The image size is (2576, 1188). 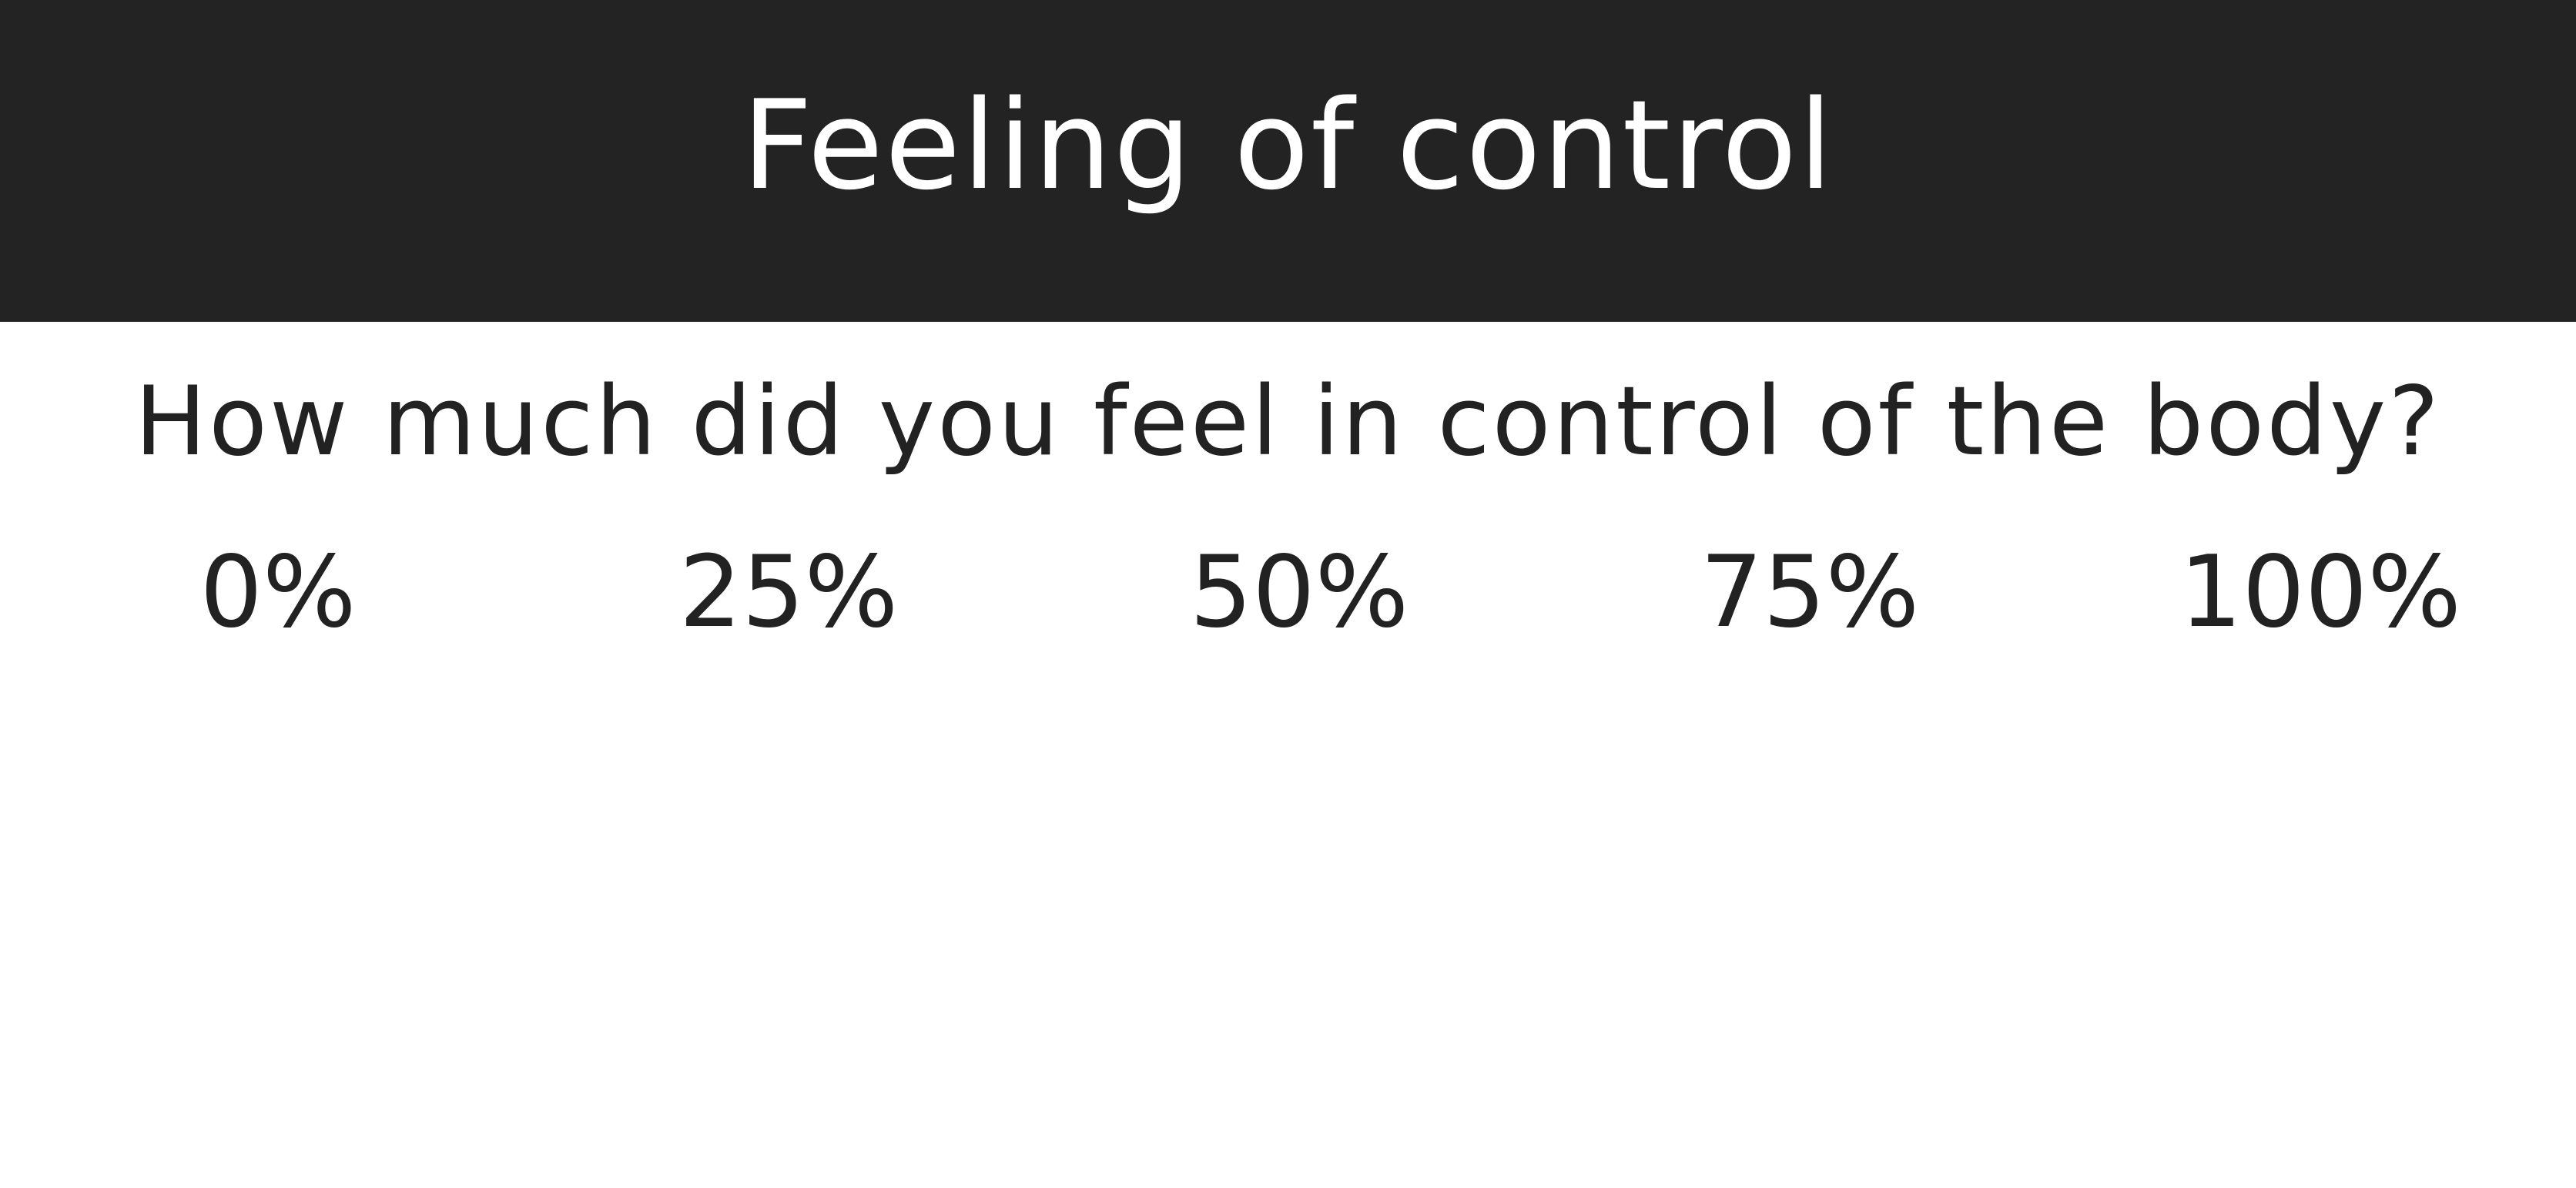 I want to click on scale-option-0-percent: 0%, so click(x=278, y=592).